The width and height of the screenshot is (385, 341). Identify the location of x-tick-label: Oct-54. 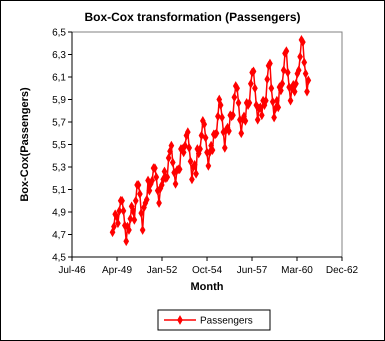
(207, 270).